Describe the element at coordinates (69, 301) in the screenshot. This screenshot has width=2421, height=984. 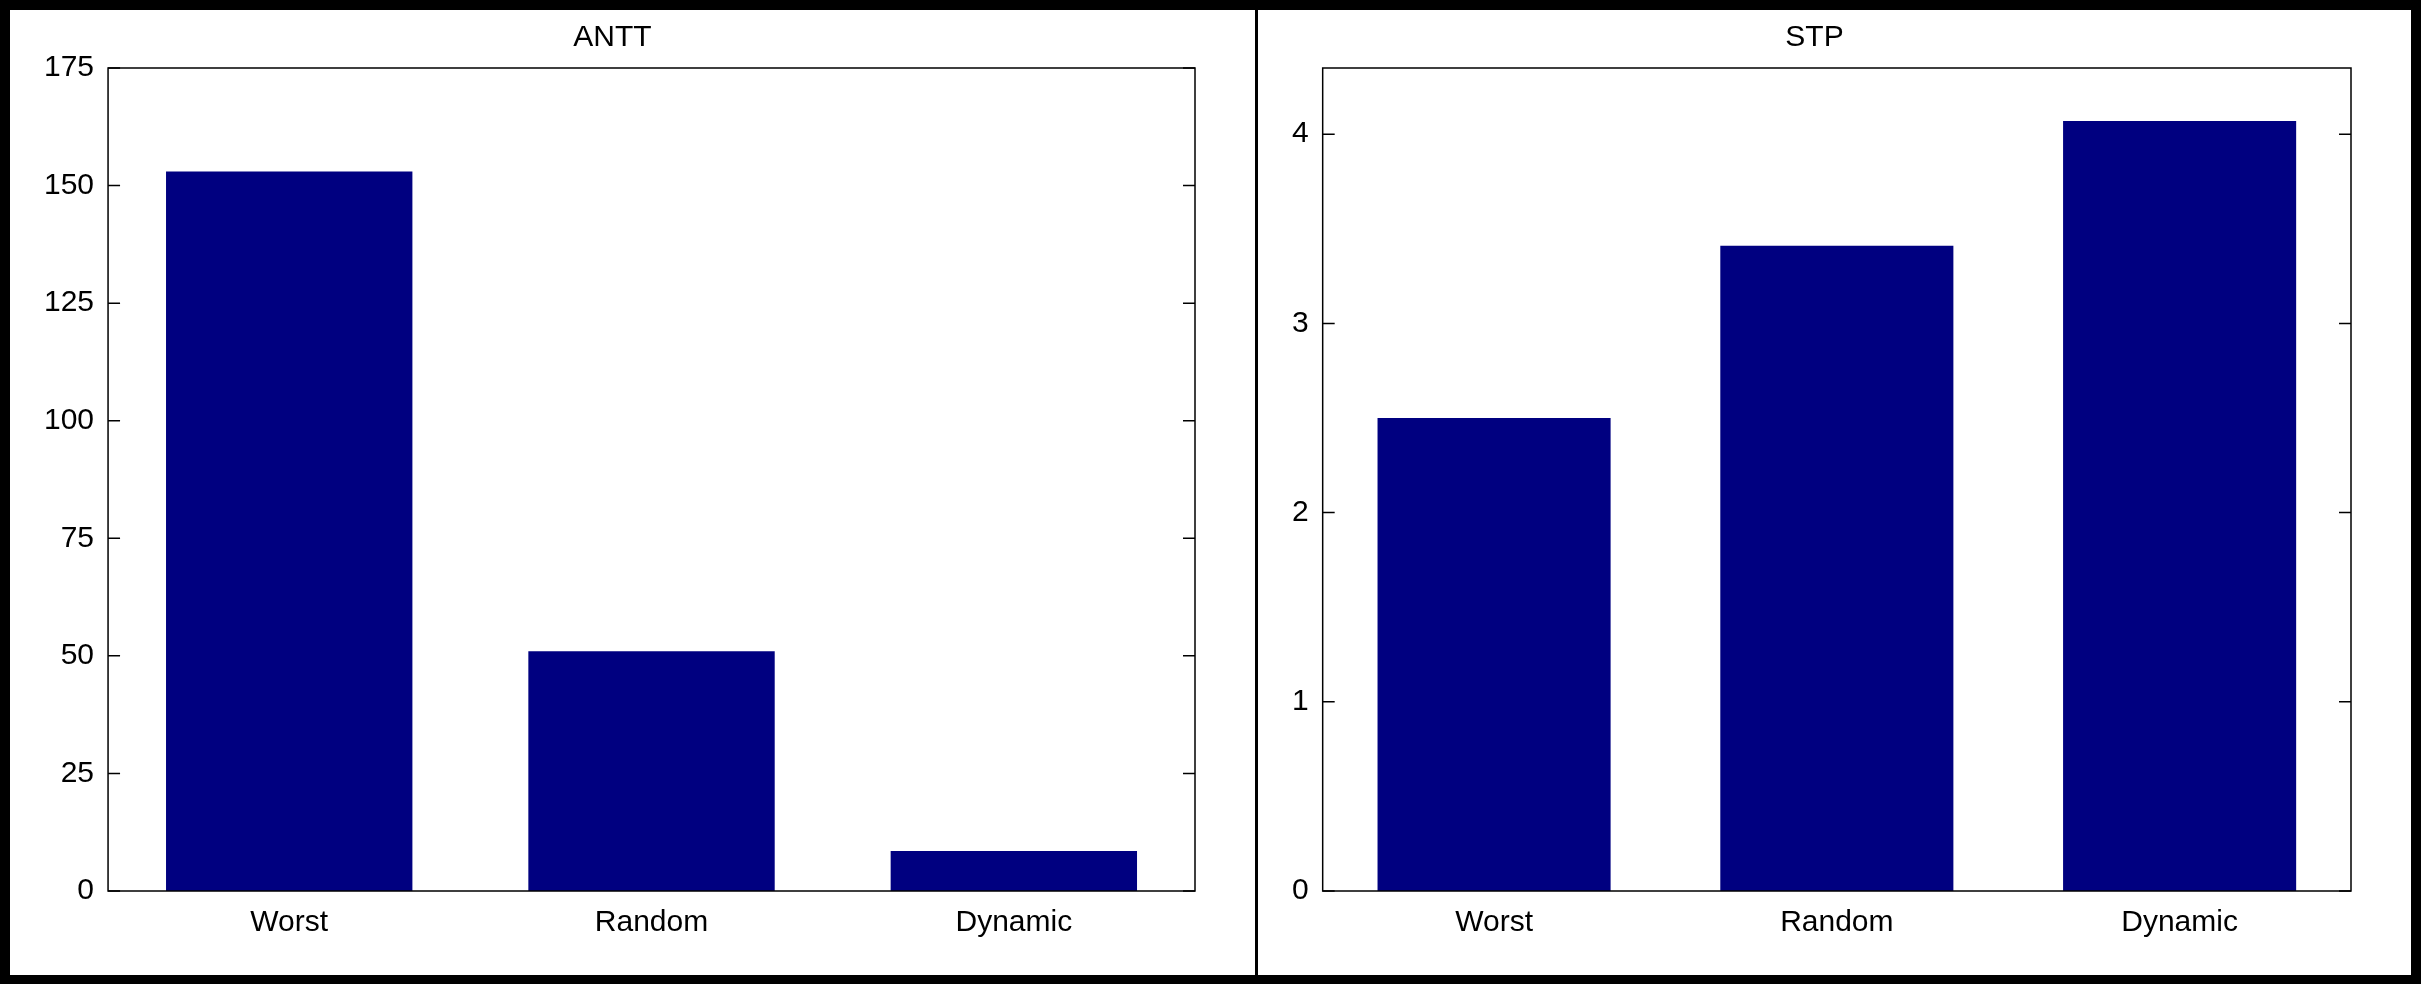
I see `y-tick-label: 125` at that location.